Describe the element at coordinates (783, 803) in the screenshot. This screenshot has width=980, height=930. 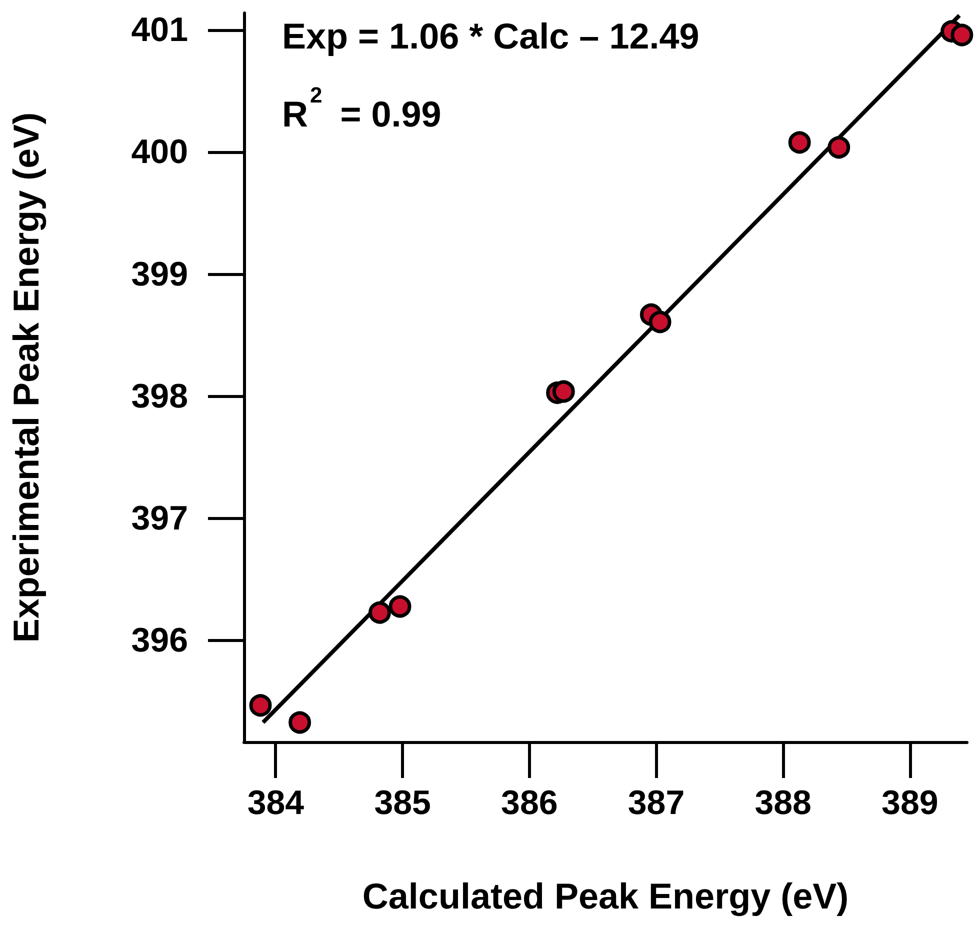
I see `x-tick-label: 388` at that location.